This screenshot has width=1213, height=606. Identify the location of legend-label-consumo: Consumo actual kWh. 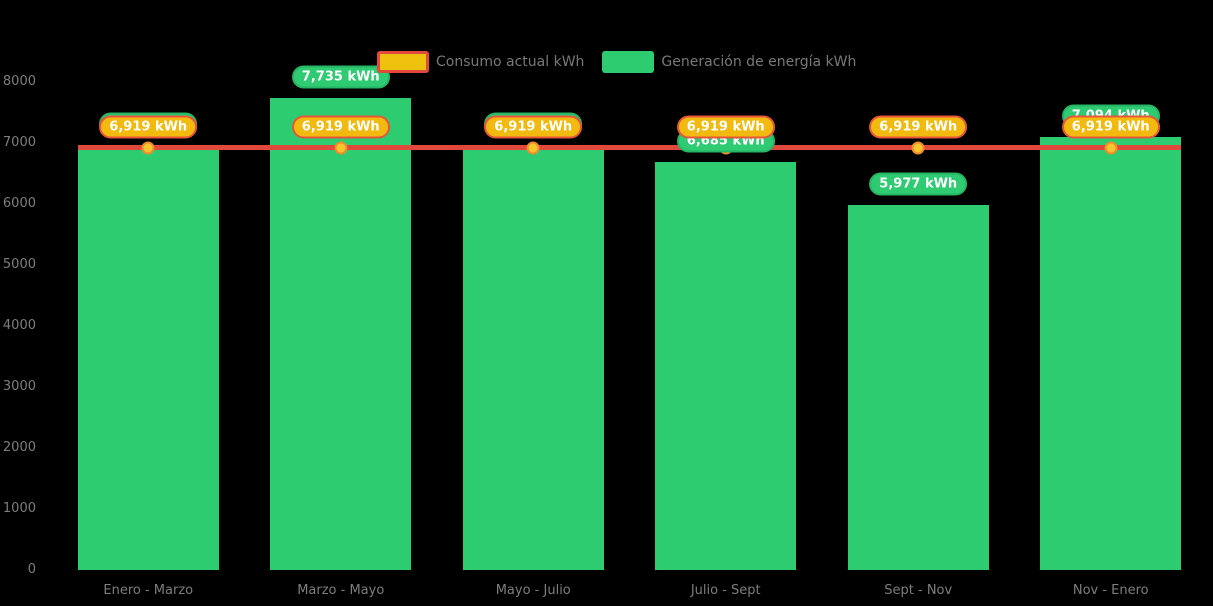
(510, 62).